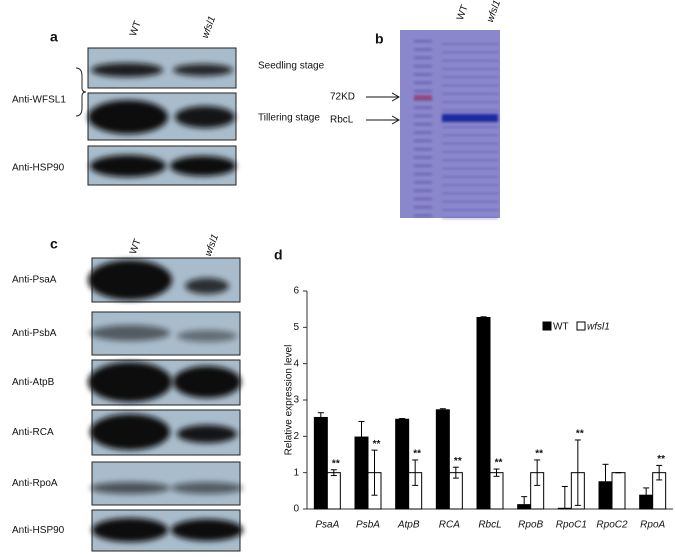  What do you see at coordinates (368, 525) in the screenshot?
I see `x-tick-label: PsbA` at bounding box center [368, 525].